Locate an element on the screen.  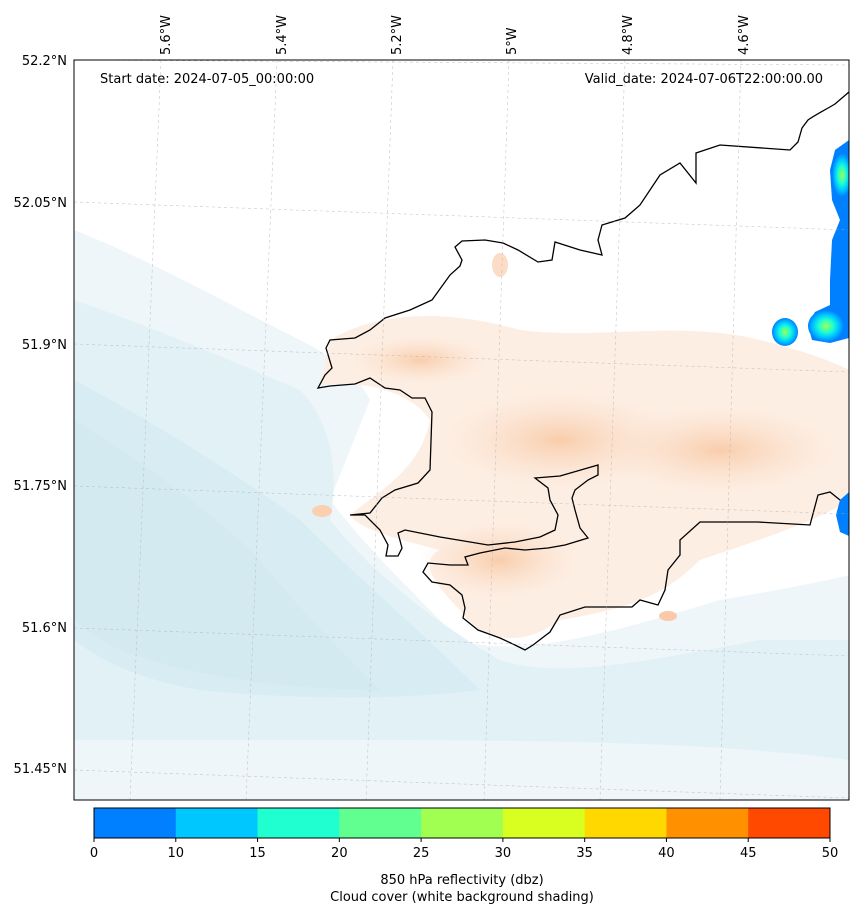
colorbar: 0 10 15 20 25 30 35 40 45 50 is located at coordinates (464, 834).